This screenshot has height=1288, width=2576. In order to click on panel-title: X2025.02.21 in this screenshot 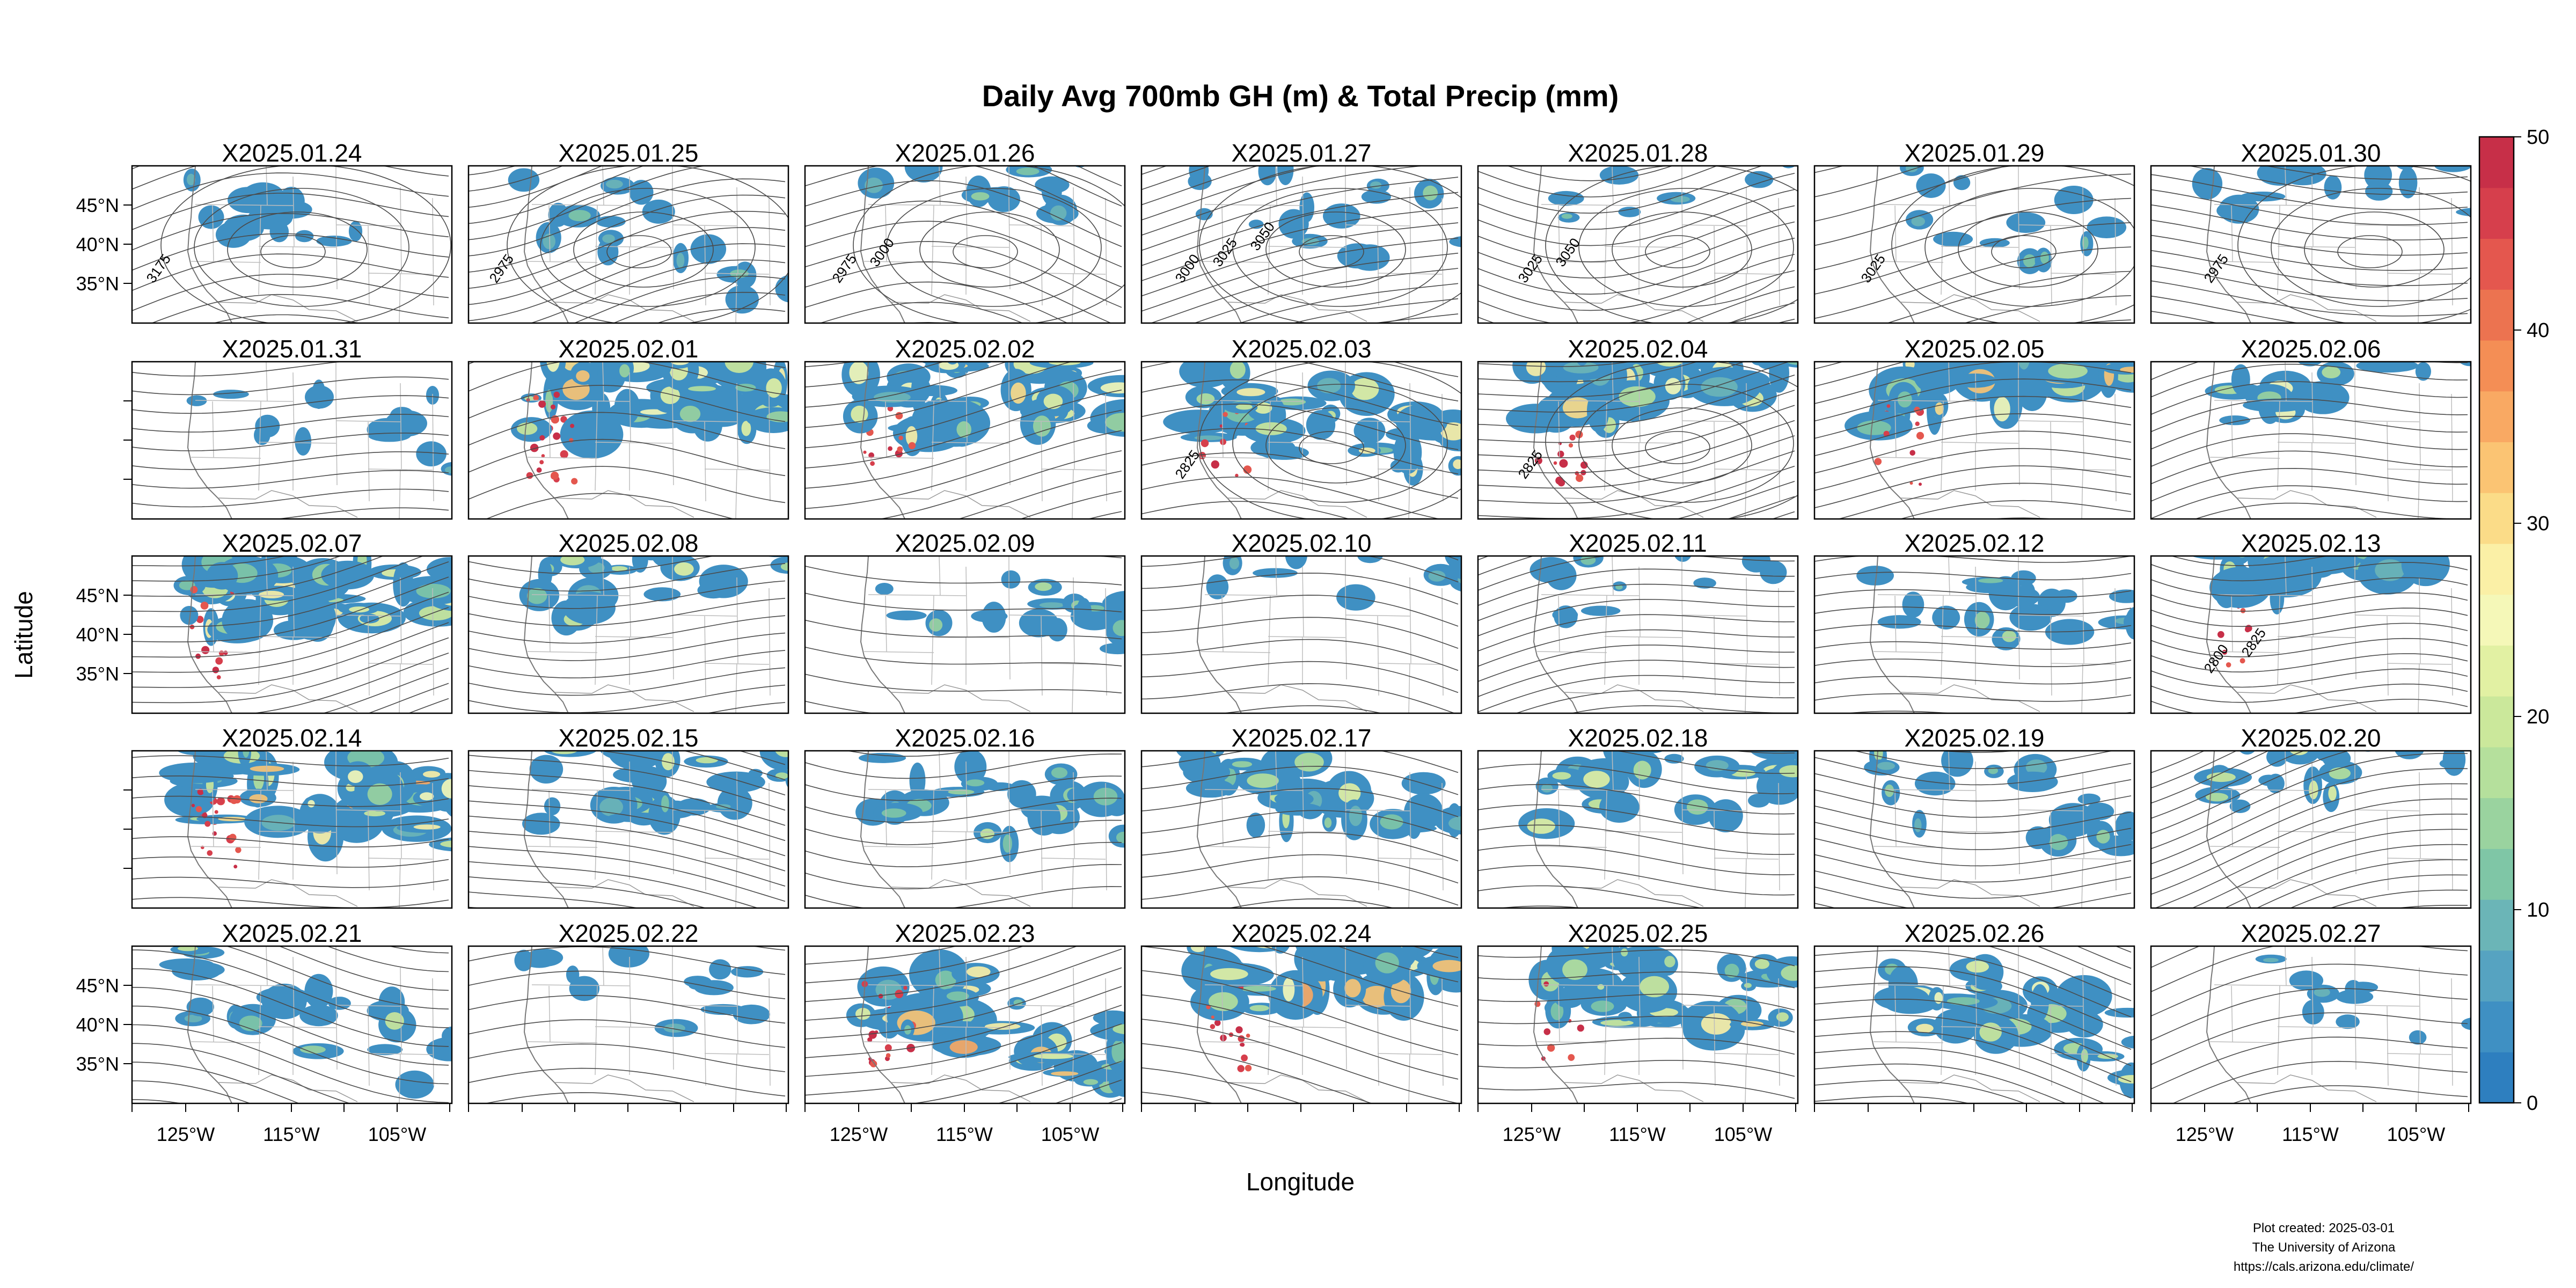, I will do `click(292, 933)`.